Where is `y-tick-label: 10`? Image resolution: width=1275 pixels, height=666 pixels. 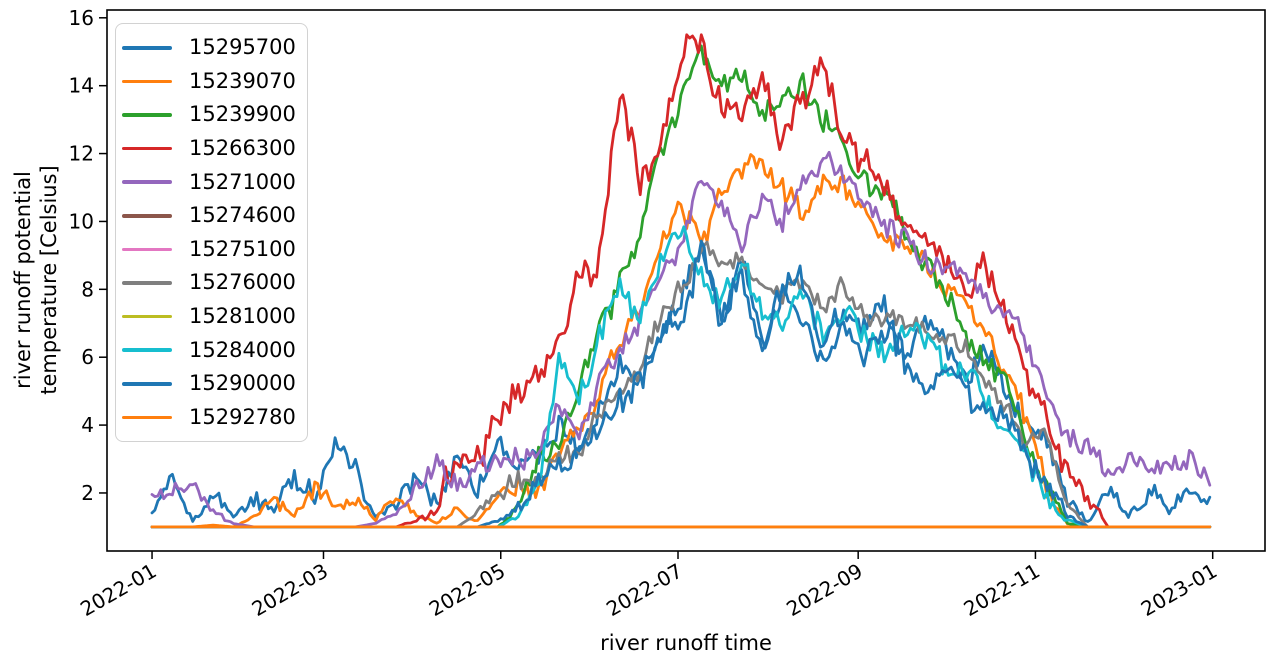 y-tick-label: 10 is located at coordinates (81, 221).